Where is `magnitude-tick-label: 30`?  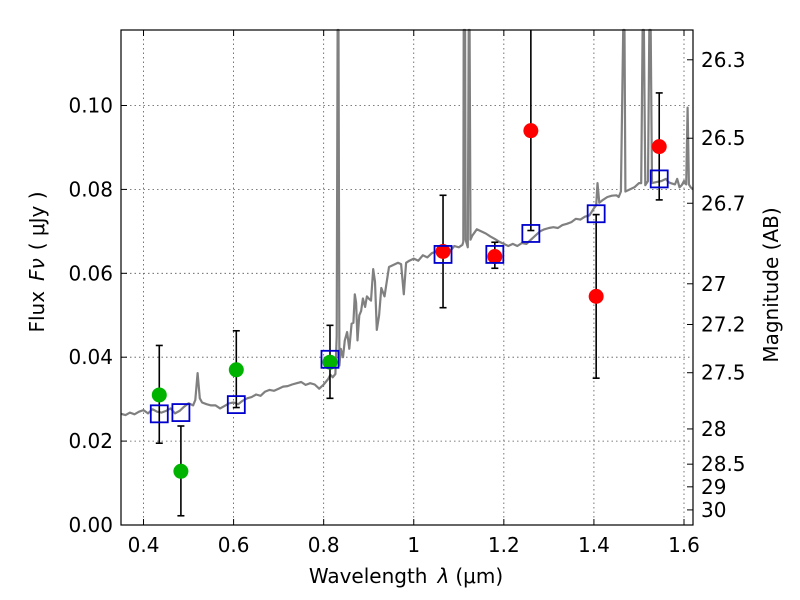
magnitude-tick-label: 30 is located at coordinates (713, 510).